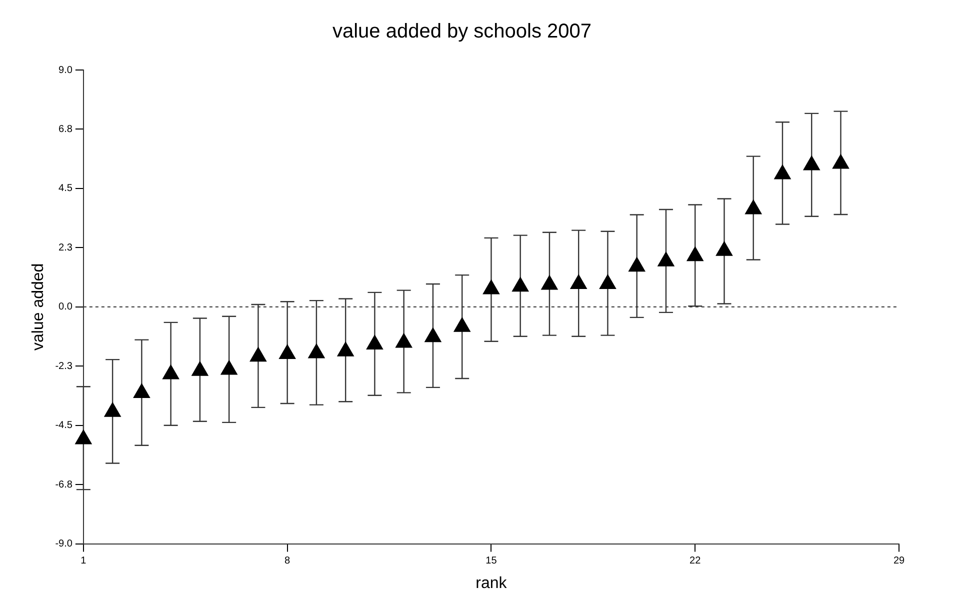  Describe the element at coordinates (65, 248) in the screenshot. I see `y-tick-label: 2.3` at that location.